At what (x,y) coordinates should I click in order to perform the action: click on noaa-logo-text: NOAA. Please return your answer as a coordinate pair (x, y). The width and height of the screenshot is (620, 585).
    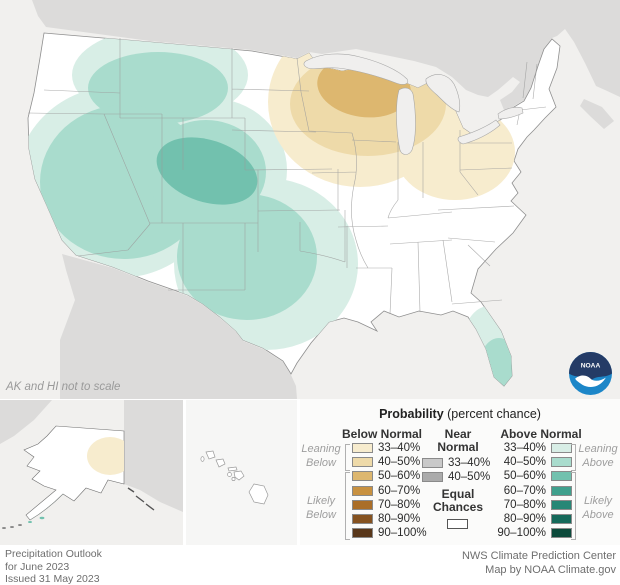
    Looking at the image, I should click on (591, 365).